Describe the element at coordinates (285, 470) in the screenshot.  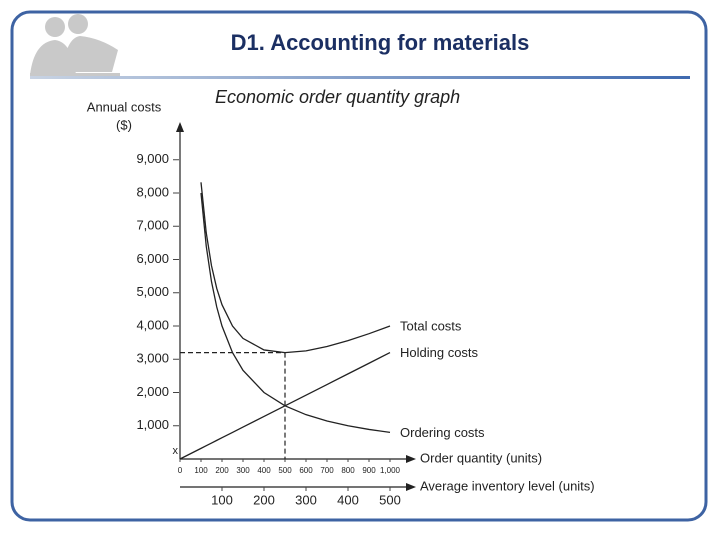
I see `x-tick-label: 500` at that location.